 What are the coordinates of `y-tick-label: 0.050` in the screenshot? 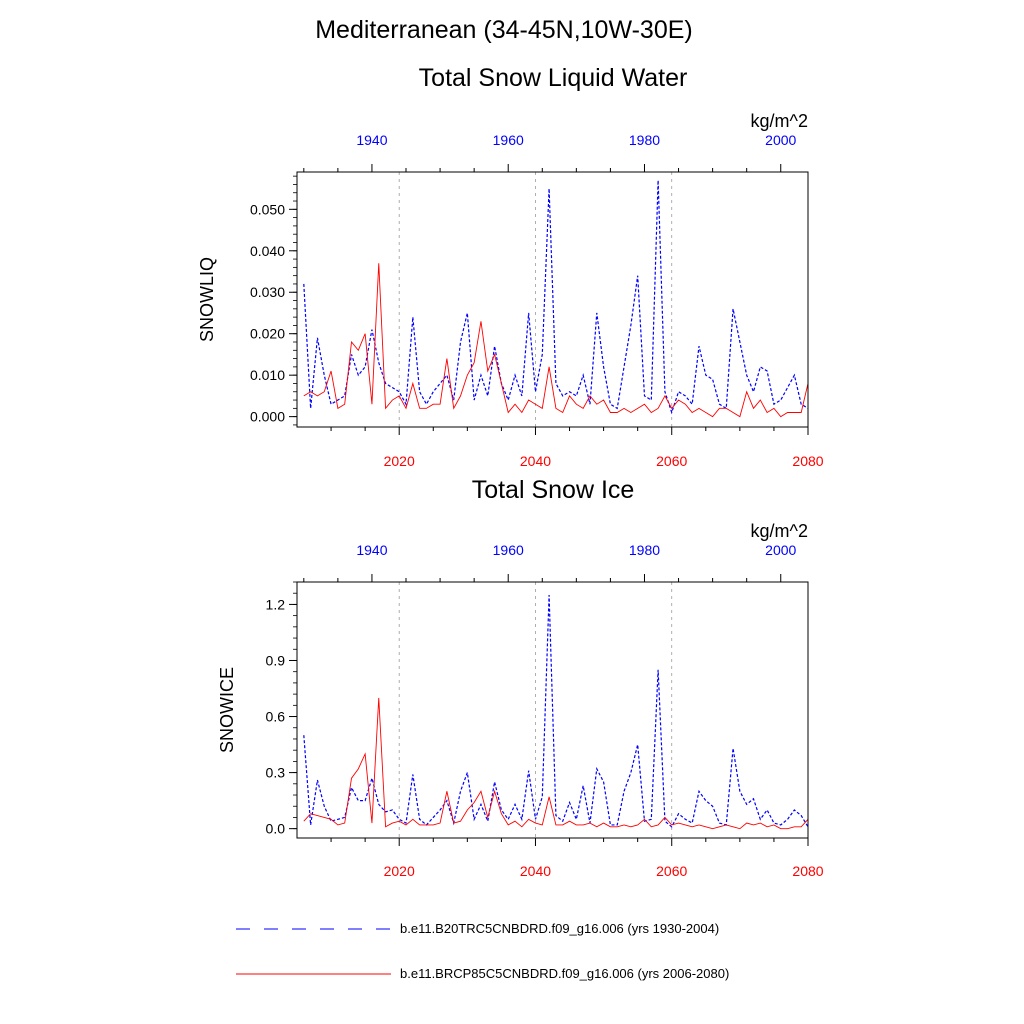 It's located at (267, 209).